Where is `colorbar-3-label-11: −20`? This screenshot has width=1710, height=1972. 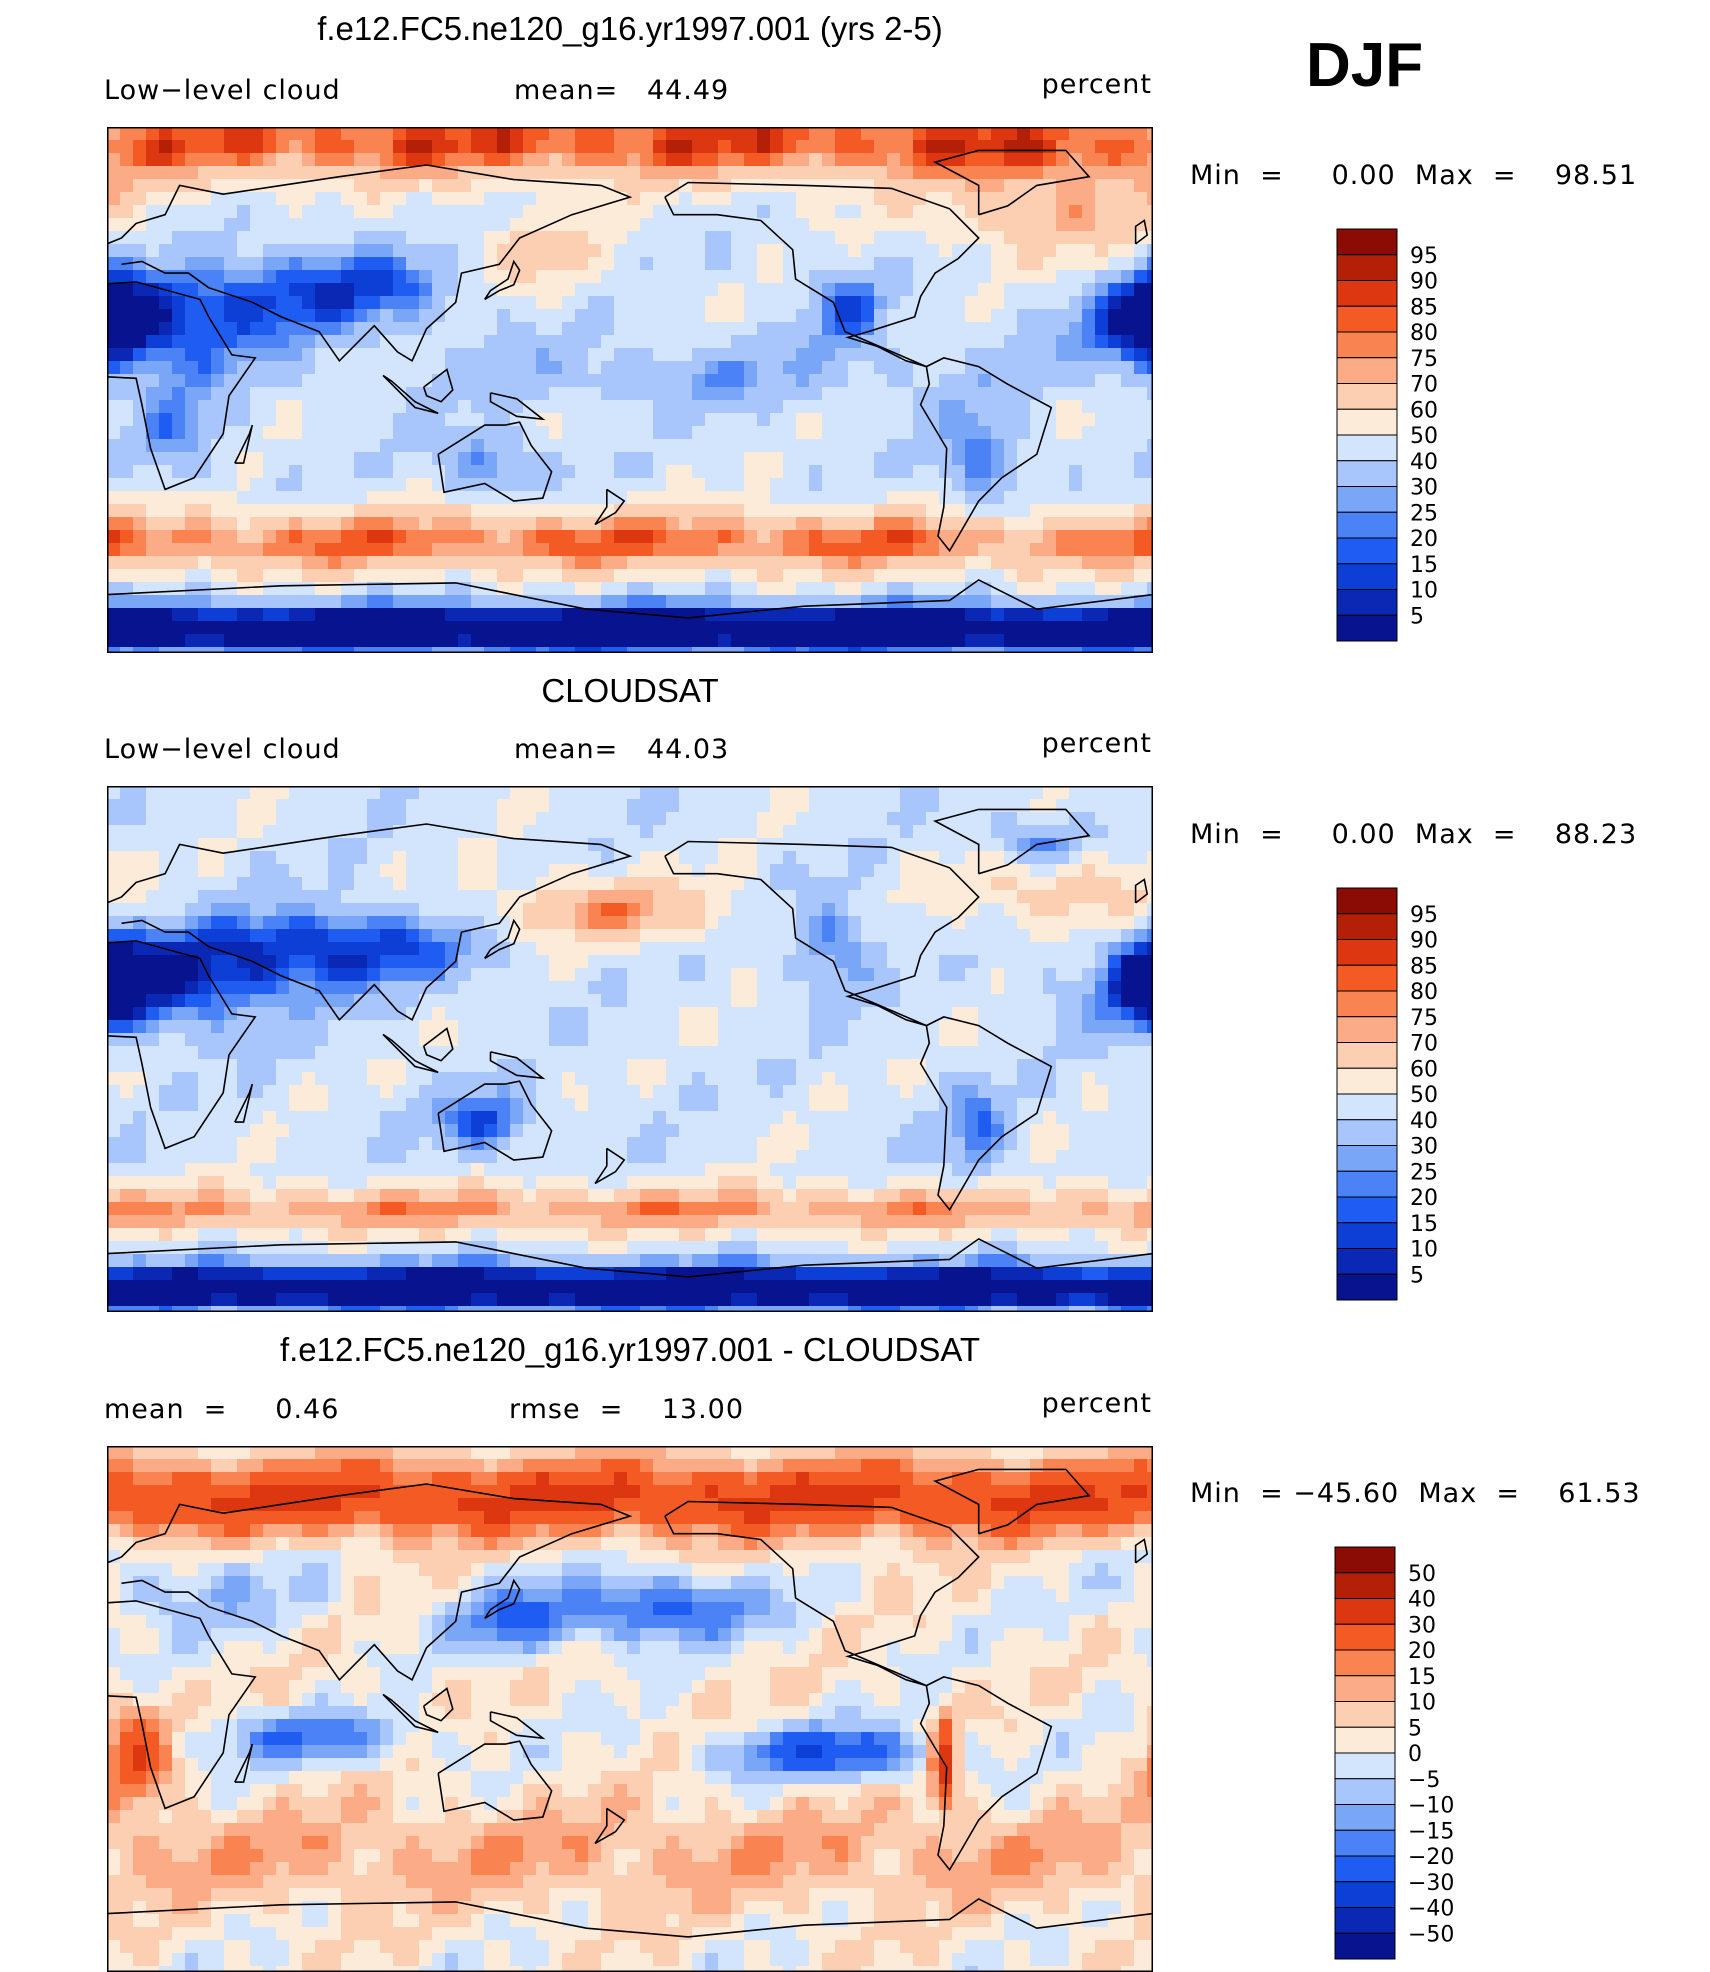 colorbar-3-label-11: −20 is located at coordinates (1431, 1857).